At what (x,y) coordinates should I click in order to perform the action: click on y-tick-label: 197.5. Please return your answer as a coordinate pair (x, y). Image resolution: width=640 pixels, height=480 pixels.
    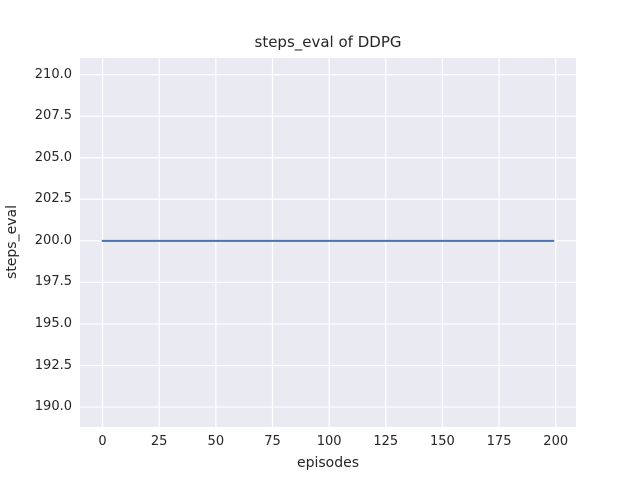
    Looking at the image, I should click on (53, 282).